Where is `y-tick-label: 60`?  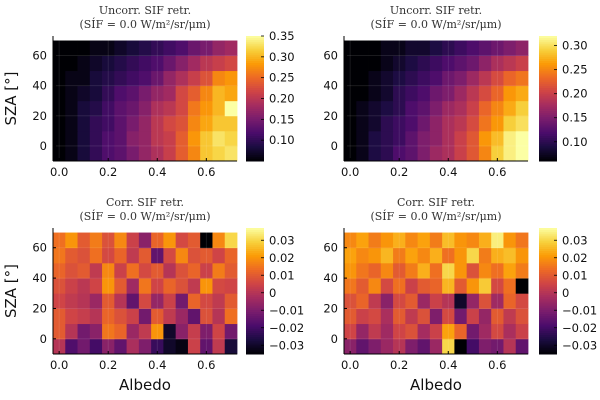
y-tick-label: 60 is located at coordinates (330, 248).